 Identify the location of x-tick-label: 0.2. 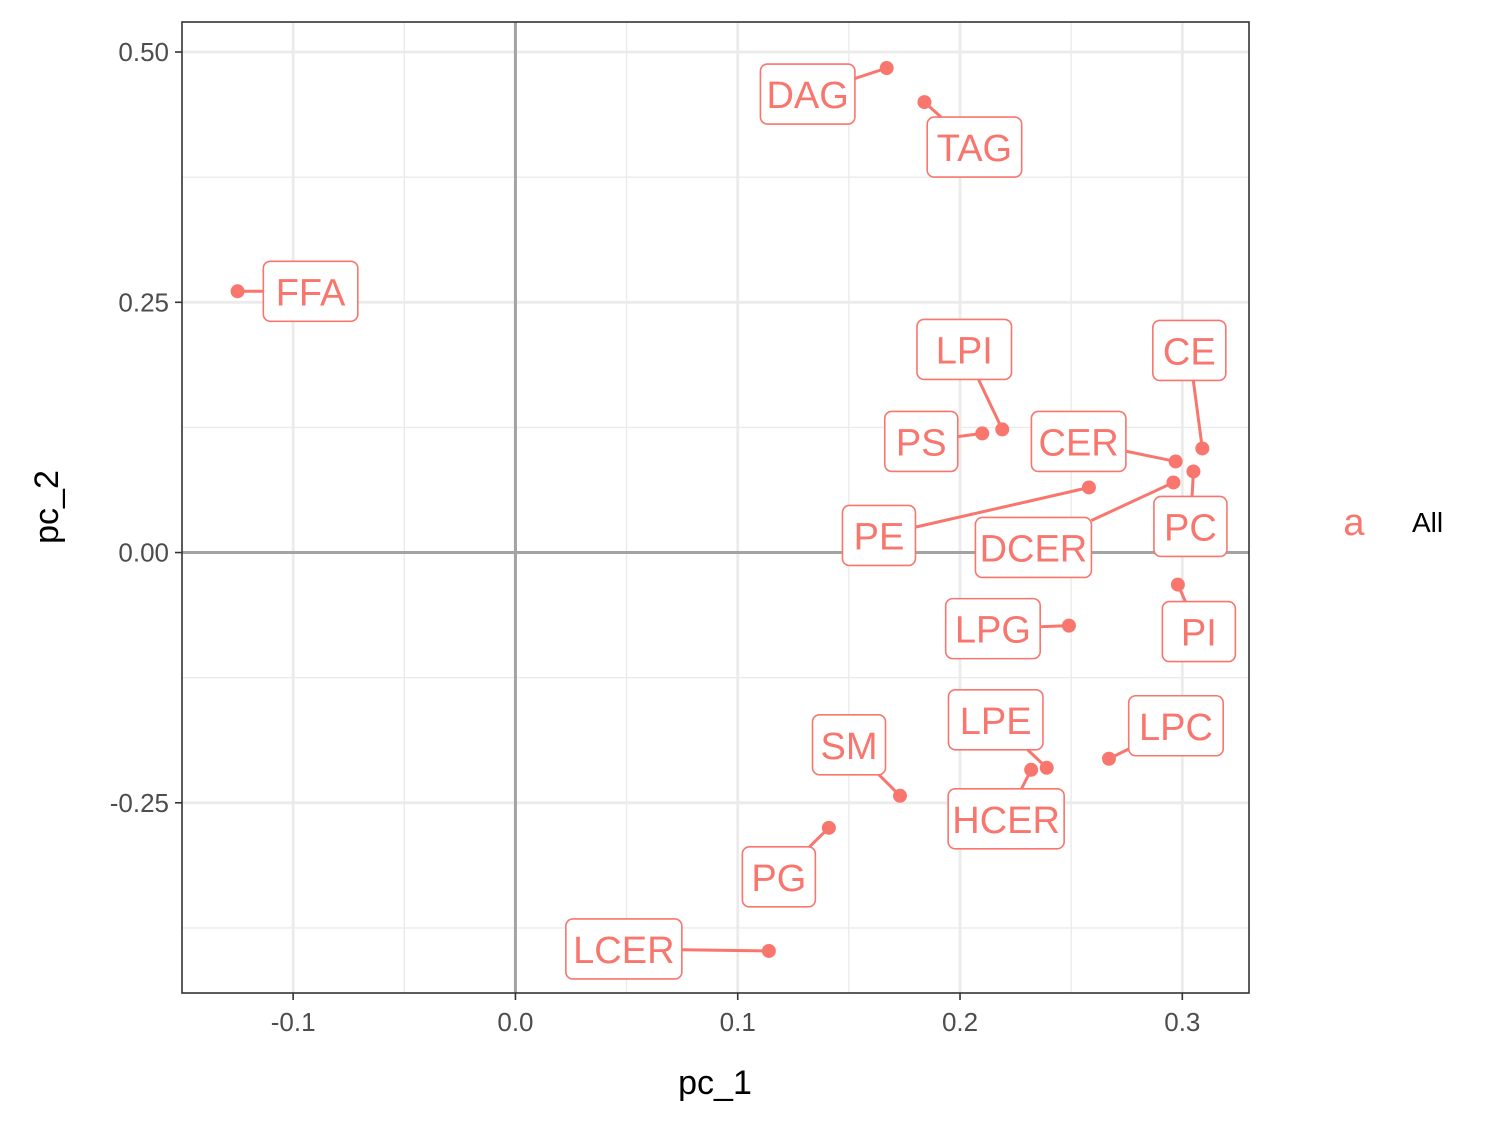
(960, 1022).